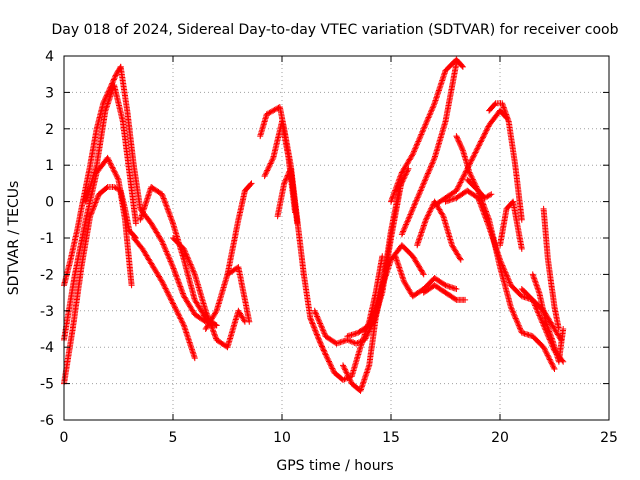 This screenshot has width=640, height=480. What do you see at coordinates (49, 203) in the screenshot?
I see `y-tick-label: 0` at bounding box center [49, 203].